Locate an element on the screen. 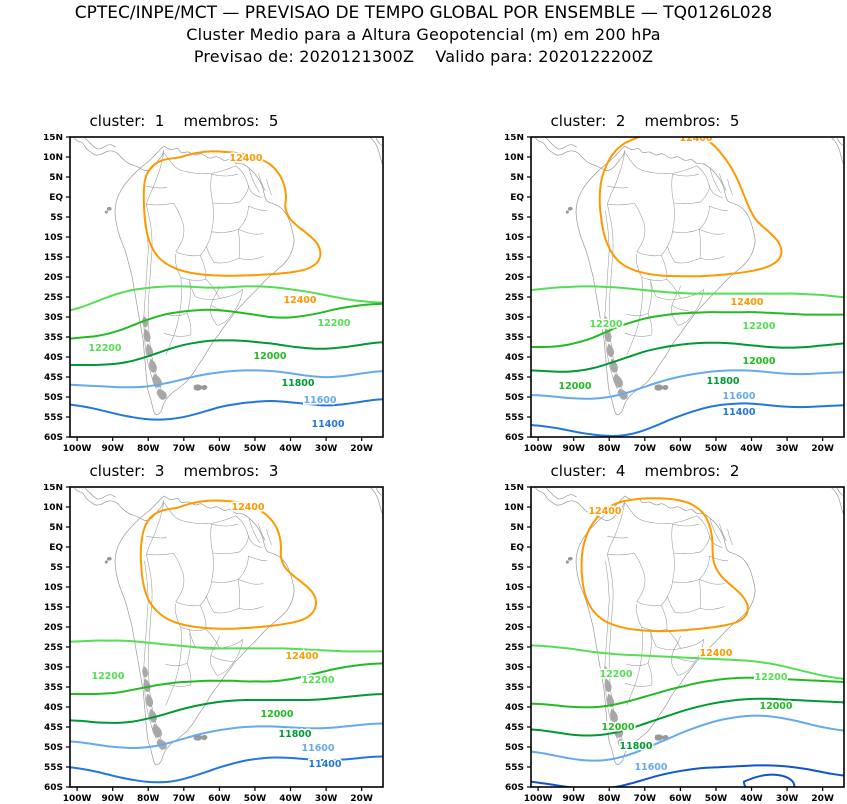 The height and width of the screenshot is (804, 847). panel-3-title: cluster: 3 membros: 3 is located at coordinates (184, 471).